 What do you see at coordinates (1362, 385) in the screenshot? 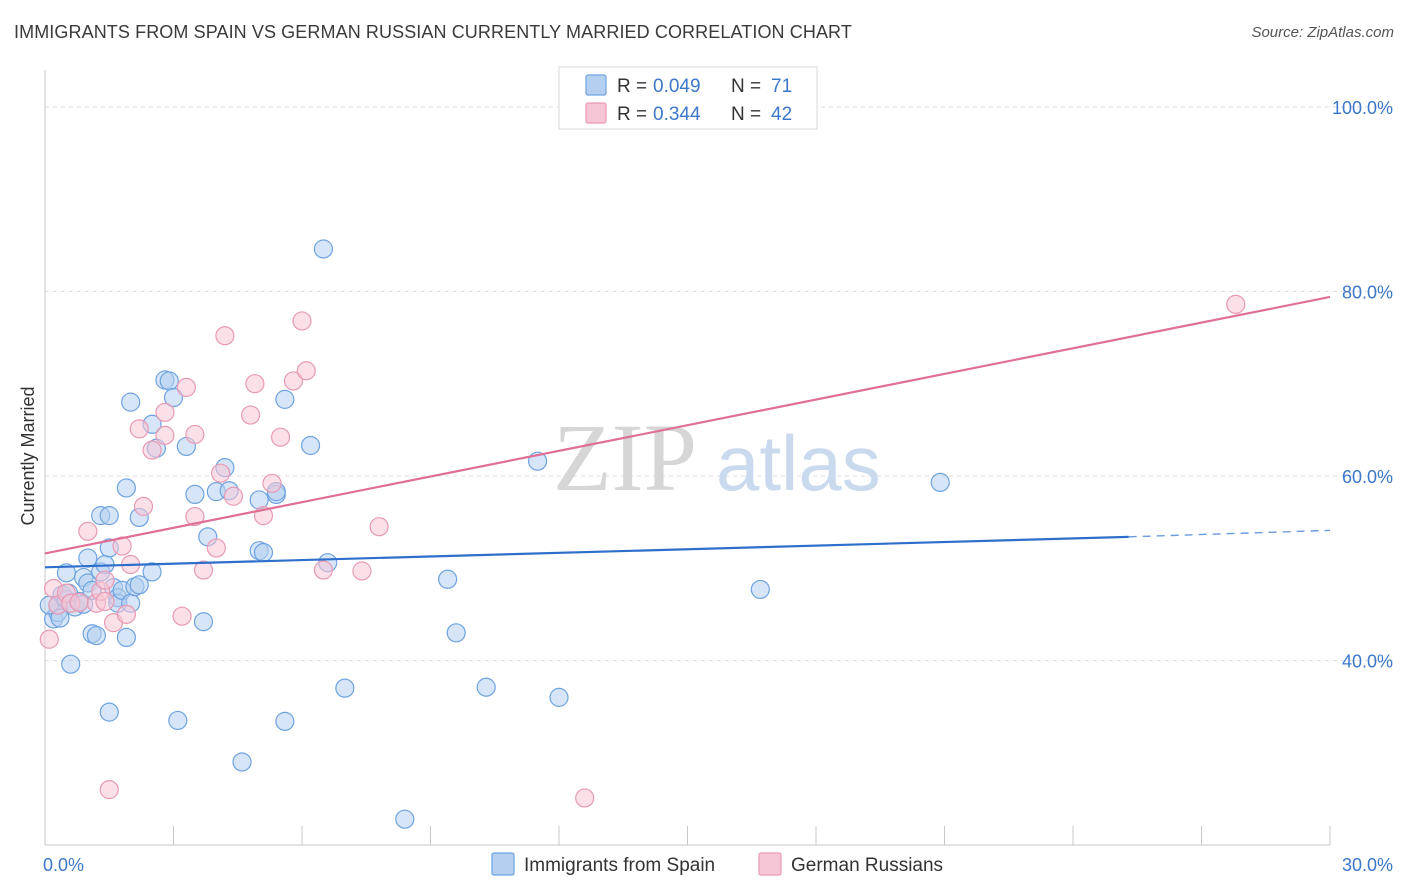
I see `y-tick-labels: 40.0% 60.0% 80.0% 100.0%` at bounding box center [1362, 385].